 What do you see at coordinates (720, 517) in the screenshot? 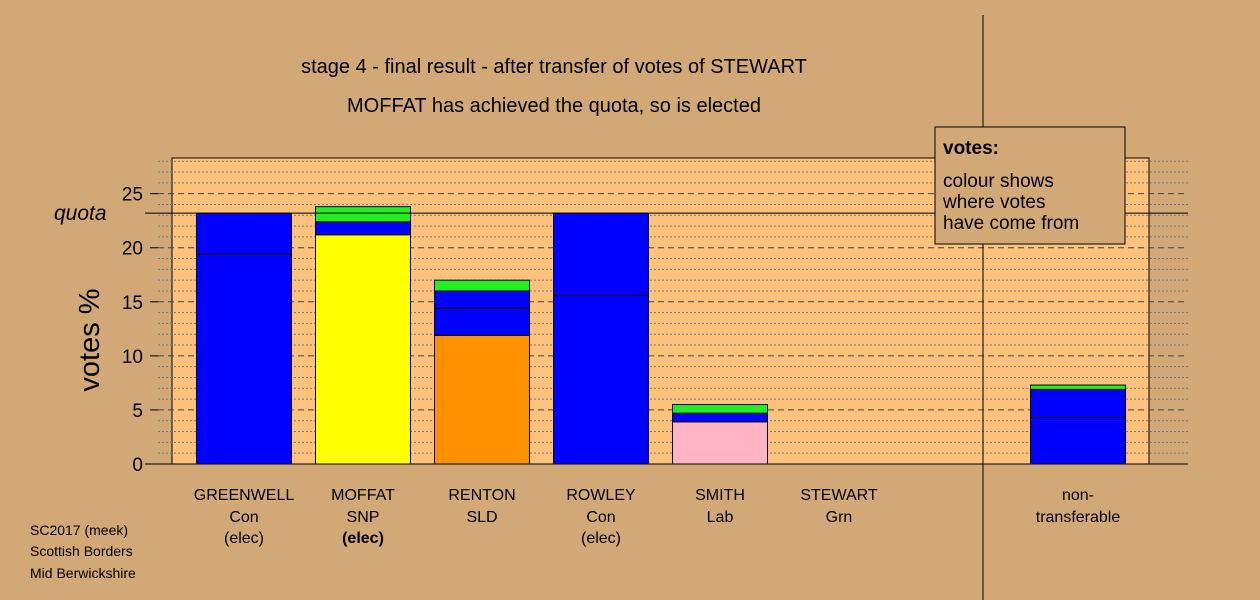
I see `candidate-party: Lab` at bounding box center [720, 517].